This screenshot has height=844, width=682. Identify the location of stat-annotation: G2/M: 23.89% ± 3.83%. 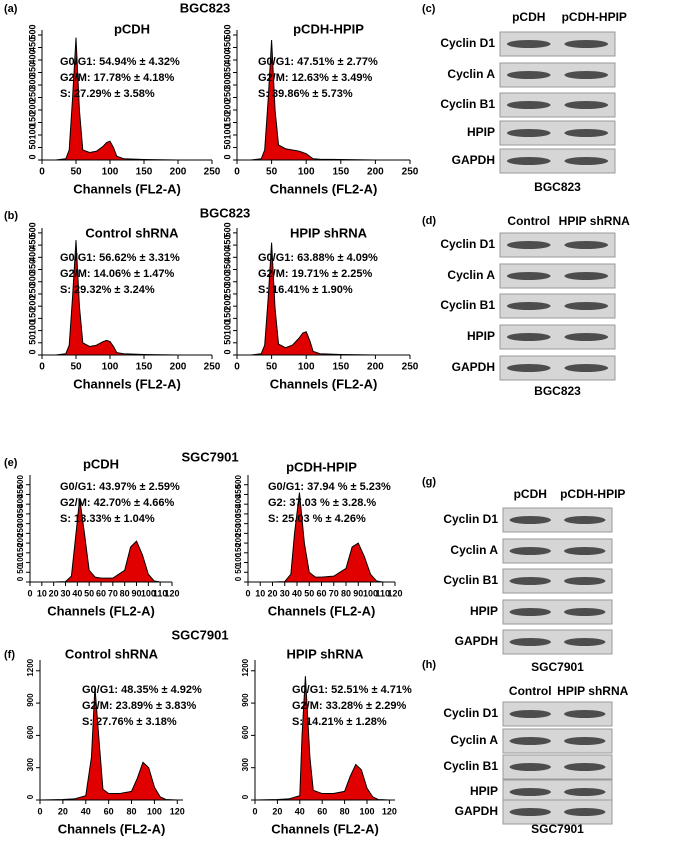
(139, 706).